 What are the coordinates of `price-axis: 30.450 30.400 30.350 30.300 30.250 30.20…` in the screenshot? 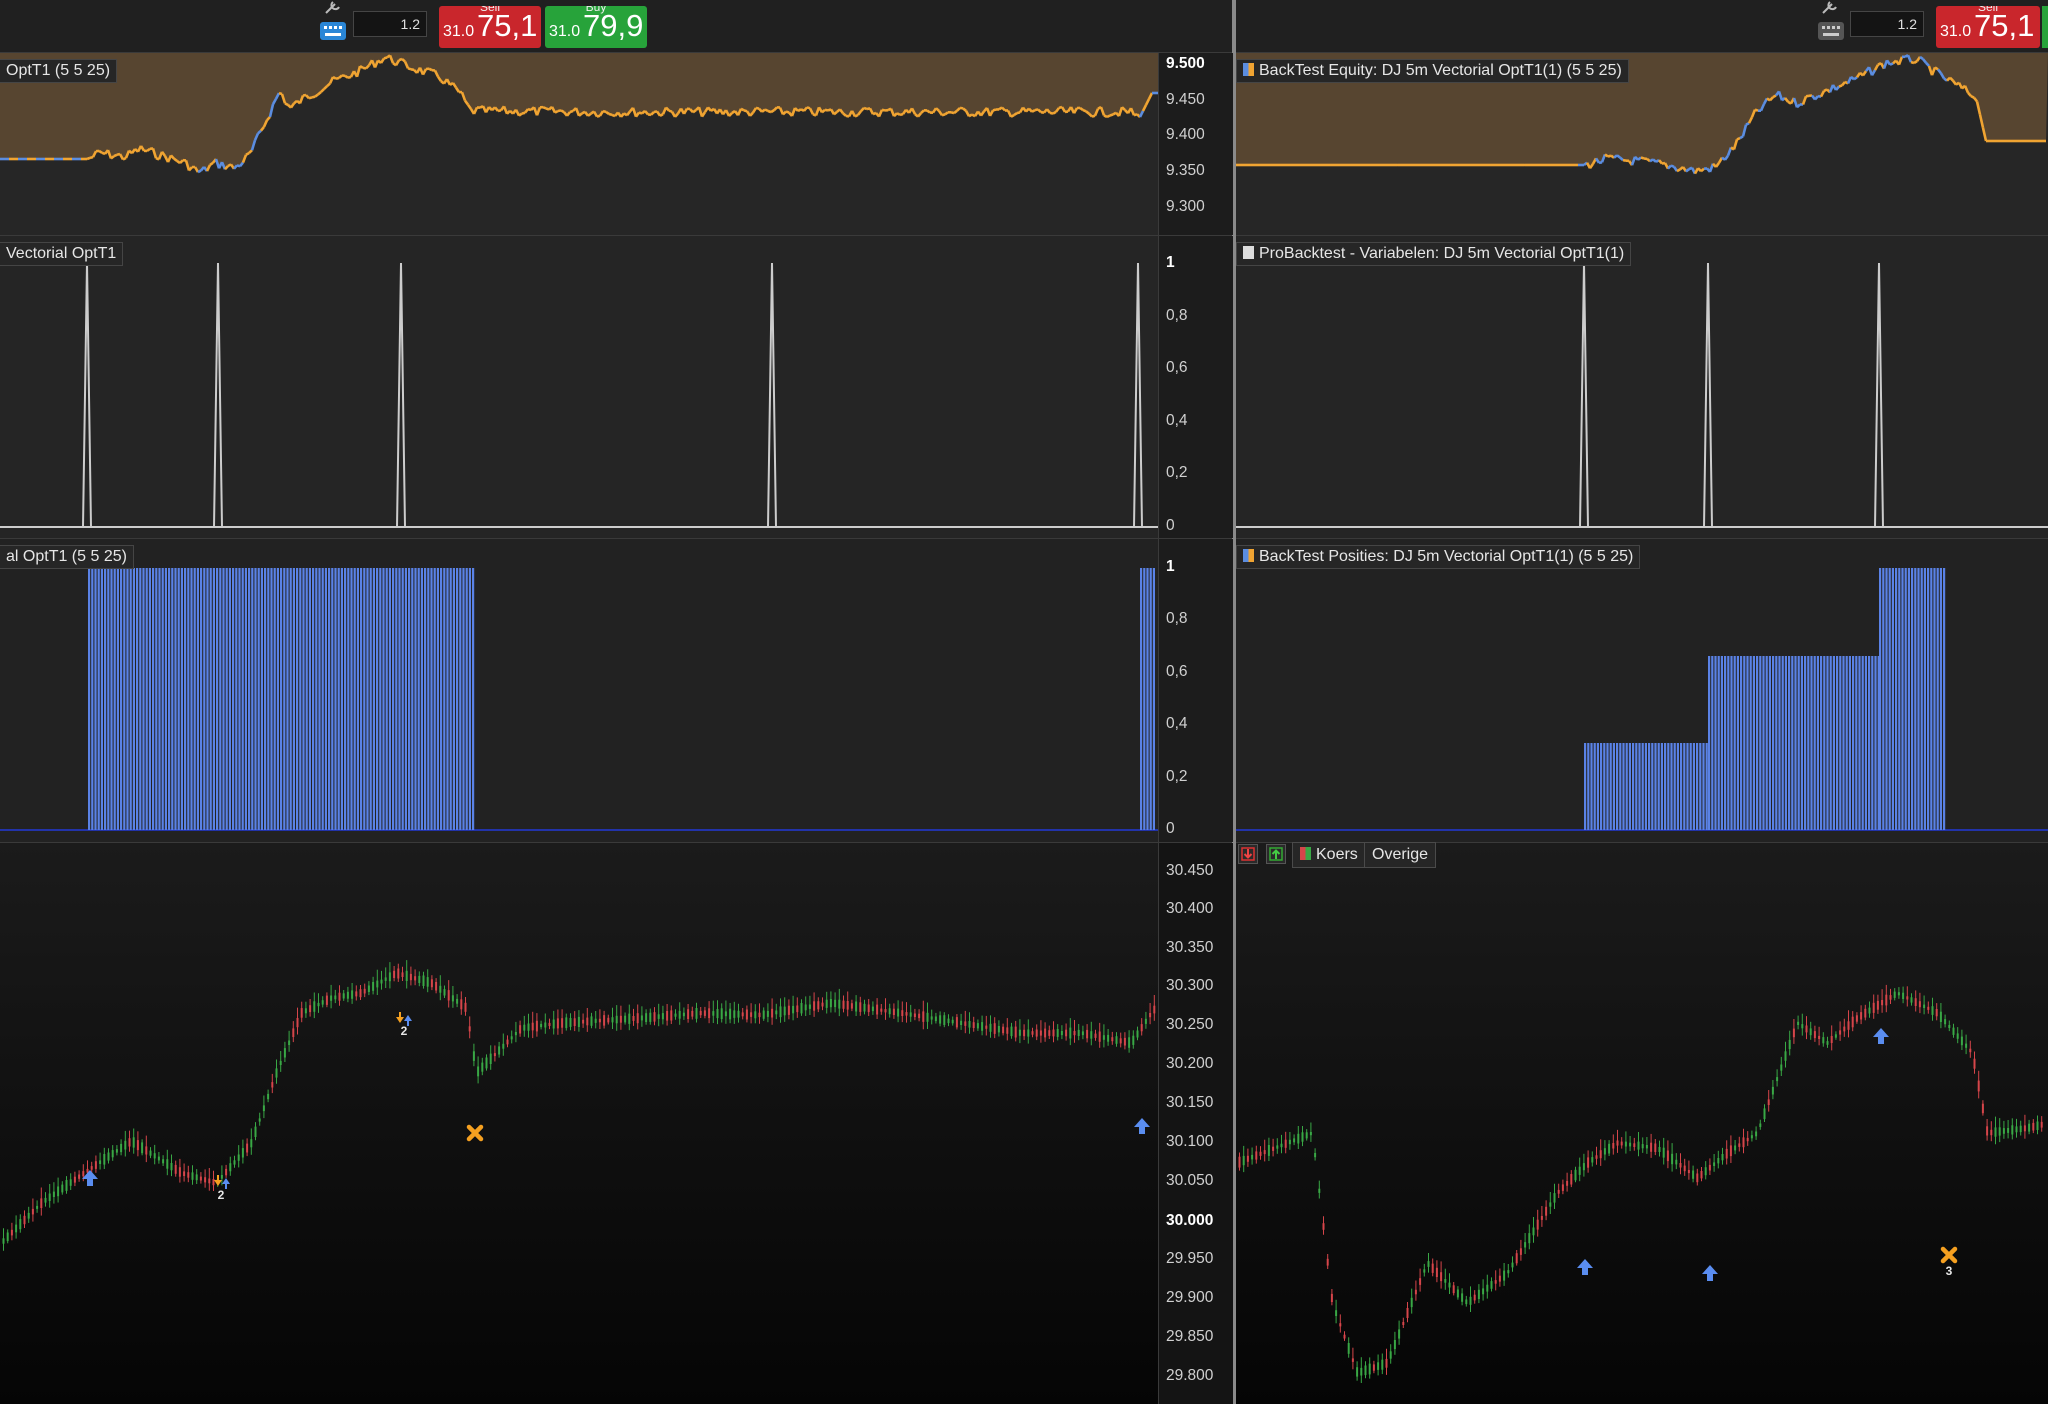 It's located at (1195, 1123).